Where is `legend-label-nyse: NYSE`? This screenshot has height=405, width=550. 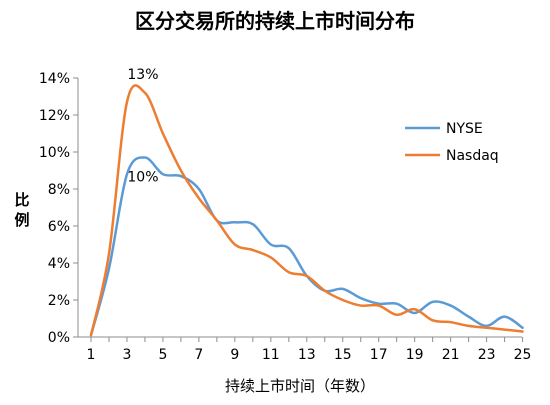
legend-label-nyse: NYSE is located at coordinates (464, 129).